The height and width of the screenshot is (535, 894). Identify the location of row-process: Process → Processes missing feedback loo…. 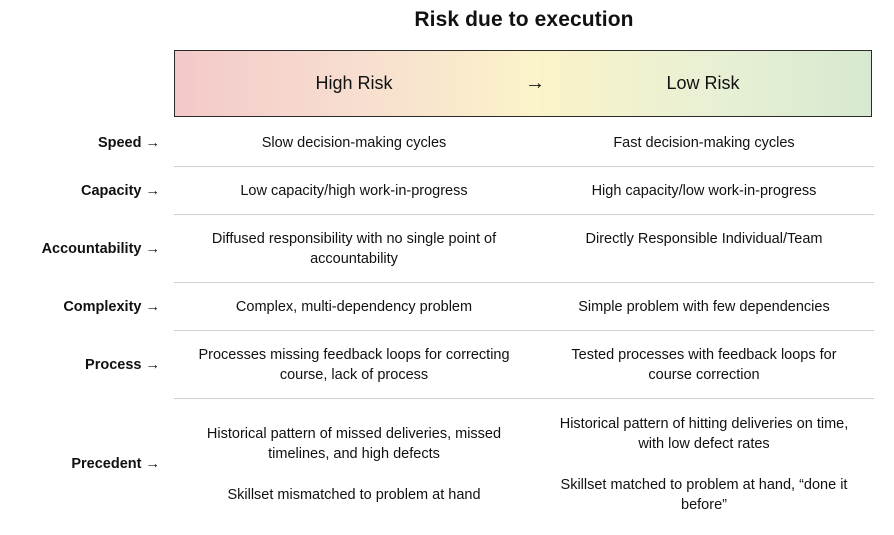
(447, 364).